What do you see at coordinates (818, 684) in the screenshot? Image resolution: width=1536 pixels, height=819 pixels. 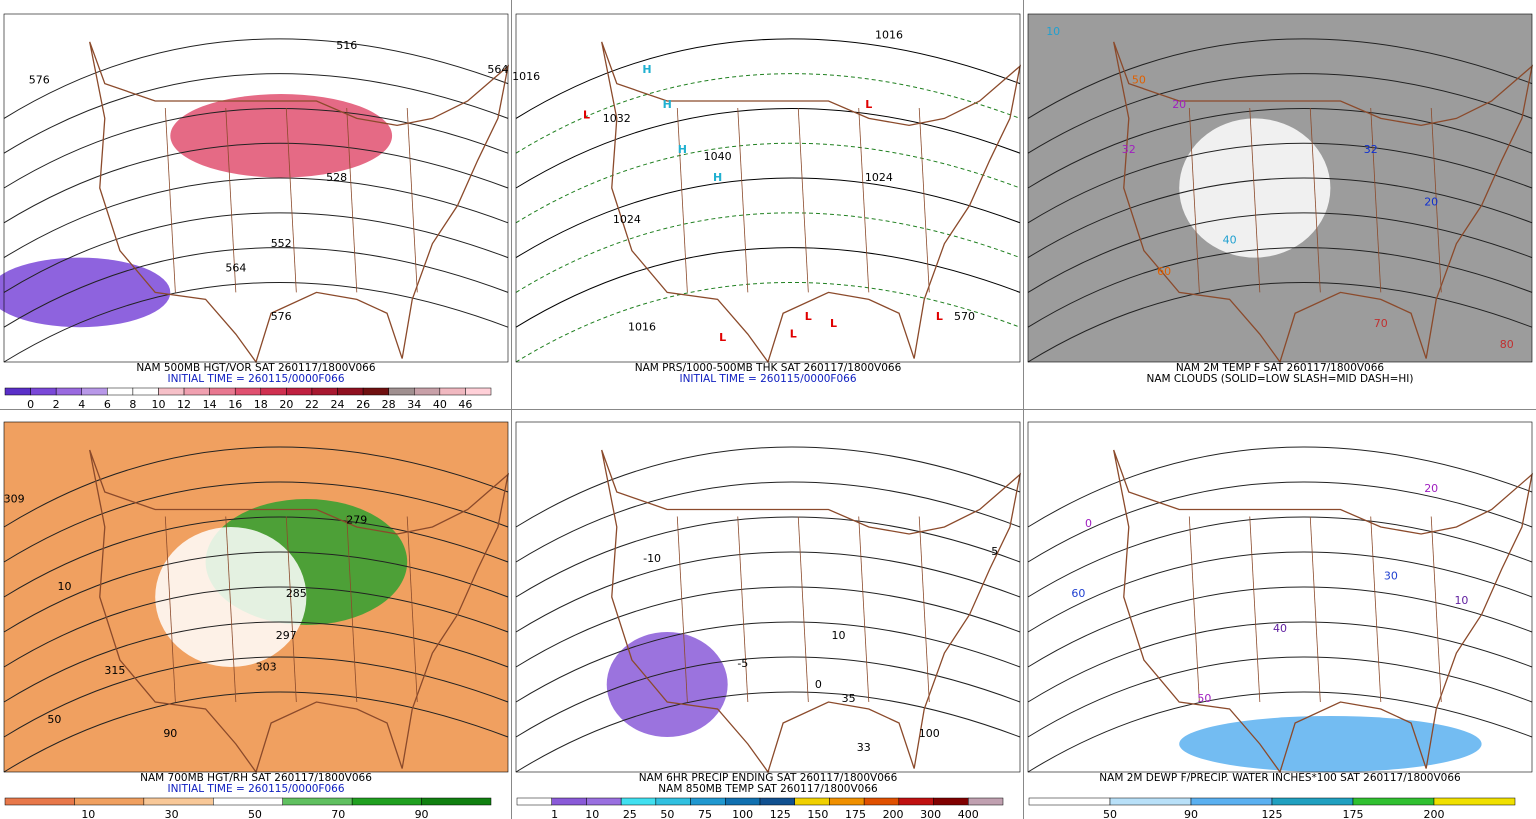 I see `contour-label: 0` at bounding box center [818, 684].